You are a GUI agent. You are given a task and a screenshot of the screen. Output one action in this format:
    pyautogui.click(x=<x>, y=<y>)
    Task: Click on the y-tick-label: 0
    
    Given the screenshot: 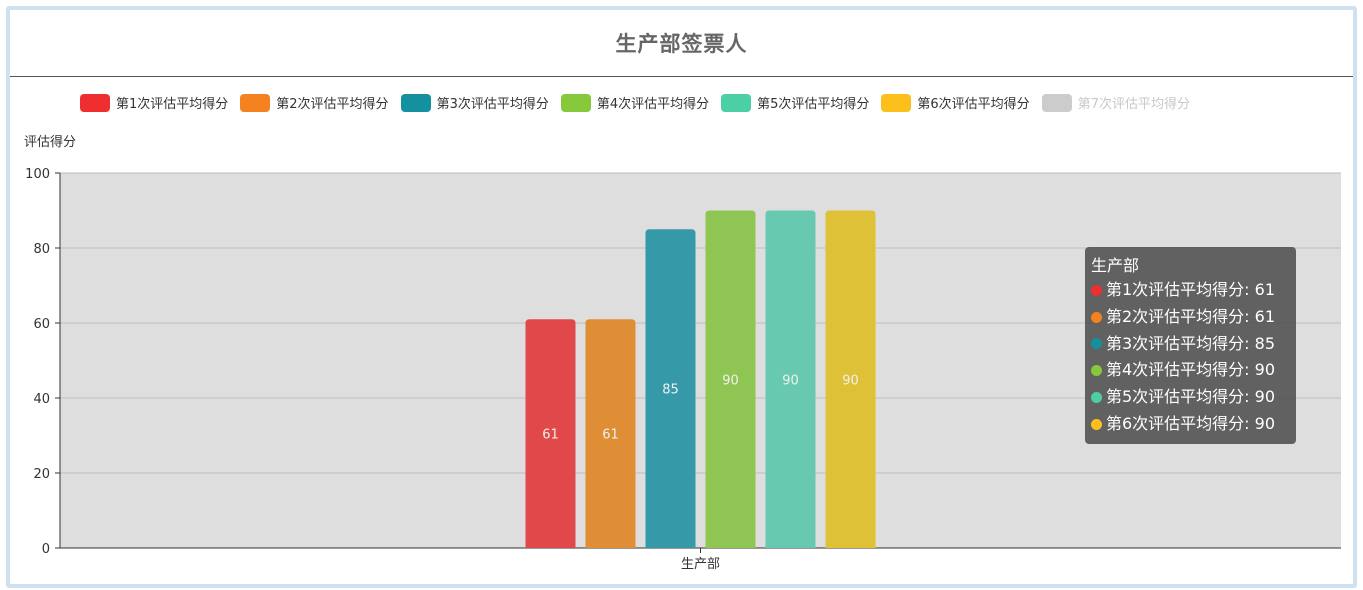 What is the action you would take?
    pyautogui.click(x=46, y=549)
    